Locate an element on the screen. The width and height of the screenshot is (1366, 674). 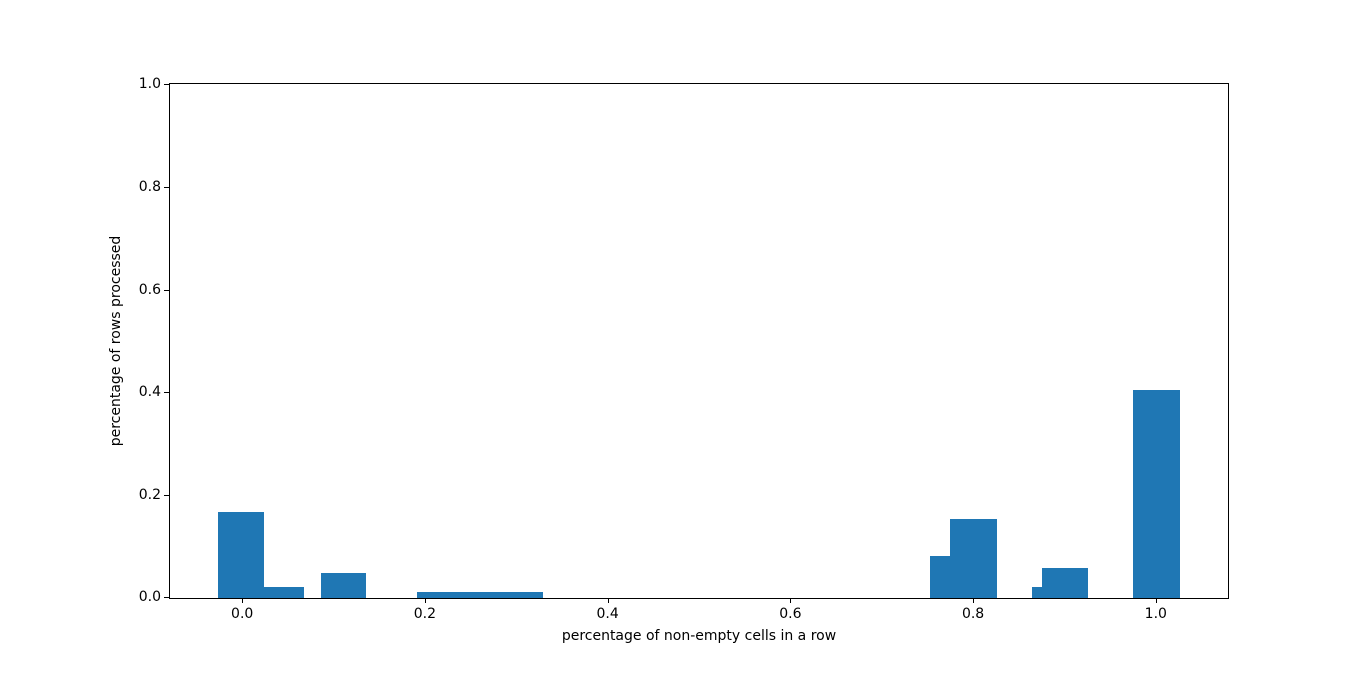
y-tick-label-0.6: 0.6 is located at coordinates (149, 289).